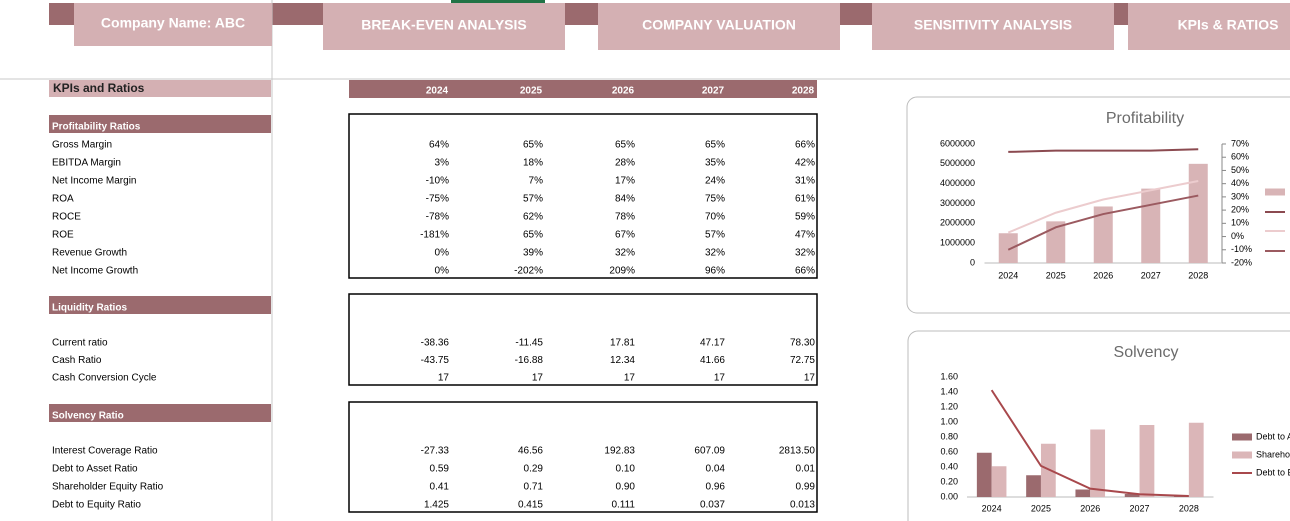  What do you see at coordinates (625, 217) in the screenshot?
I see `cell-value: 78%` at bounding box center [625, 217].